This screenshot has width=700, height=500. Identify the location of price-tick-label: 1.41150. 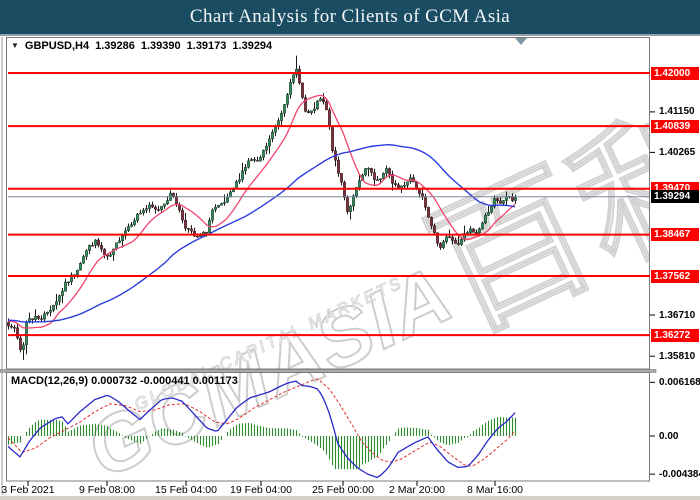
(677, 112).